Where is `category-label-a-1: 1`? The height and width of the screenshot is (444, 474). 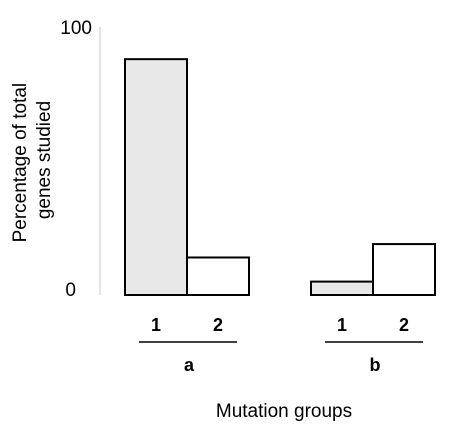
category-label-a-1: 1 is located at coordinates (156, 325).